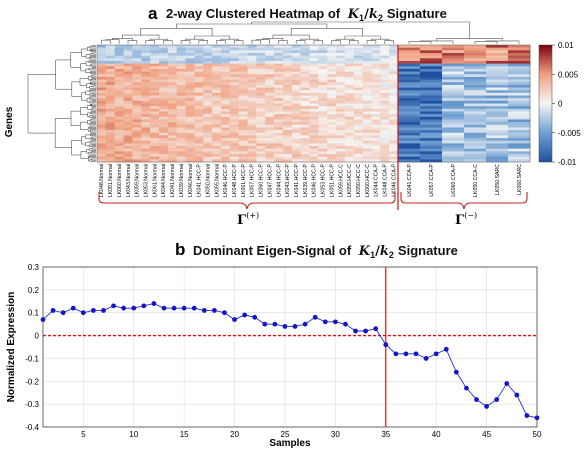 This screenshot has height=453, width=584. I want to click on panel-a-title-k1-sub: 1, so click(361, 18).